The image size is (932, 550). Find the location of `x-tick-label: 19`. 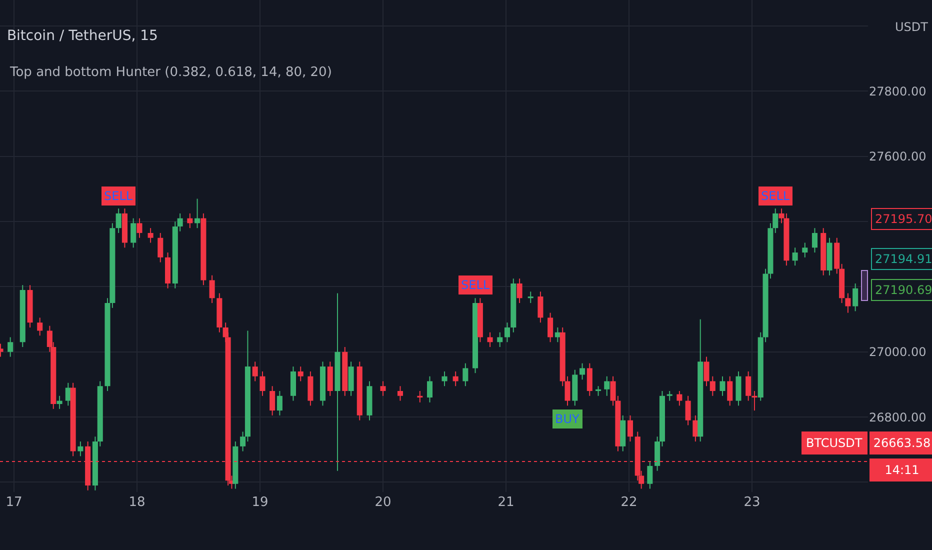

x-tick-label: 19 is located at coordinates (260, 502).